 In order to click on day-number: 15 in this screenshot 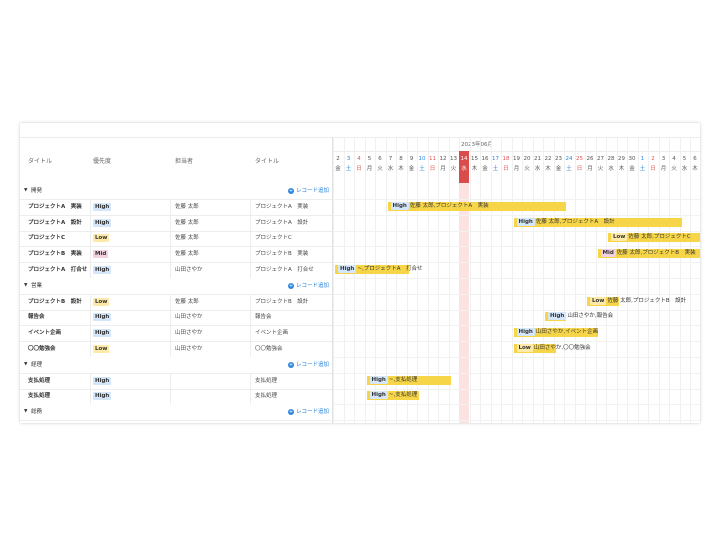, I will do `click(474, 159)`.